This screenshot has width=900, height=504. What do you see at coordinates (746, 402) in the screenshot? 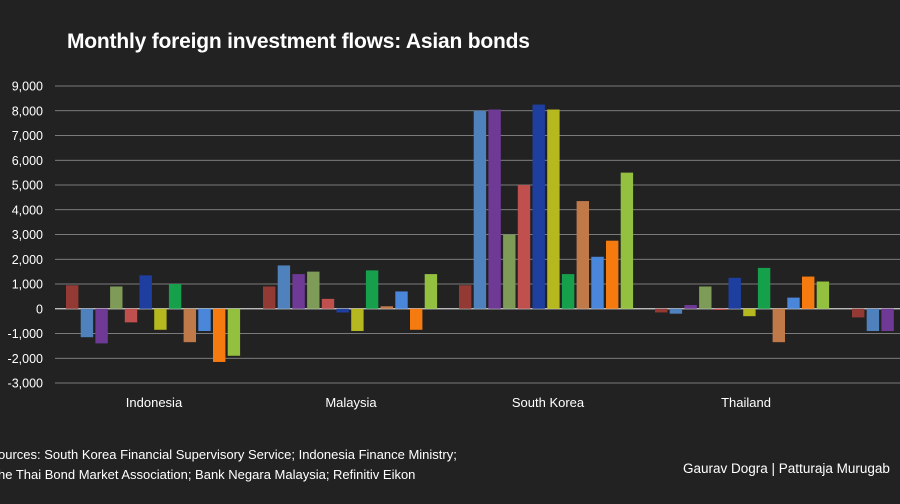
I see `x-tick-label: Thailand` at bounding box center [746, 402].